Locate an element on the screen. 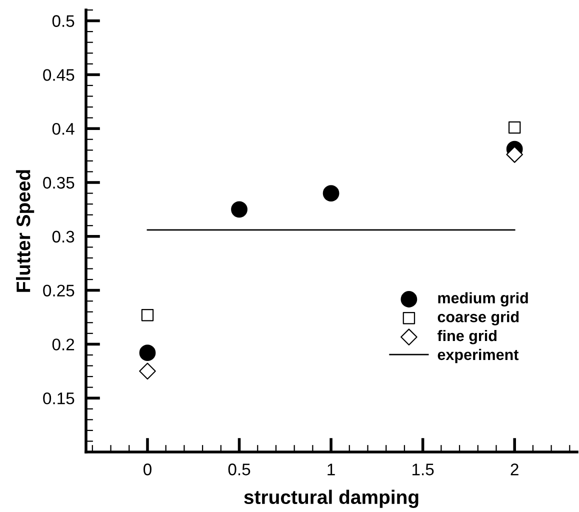  legend-label: experiment is located at coordinates (478, 356).